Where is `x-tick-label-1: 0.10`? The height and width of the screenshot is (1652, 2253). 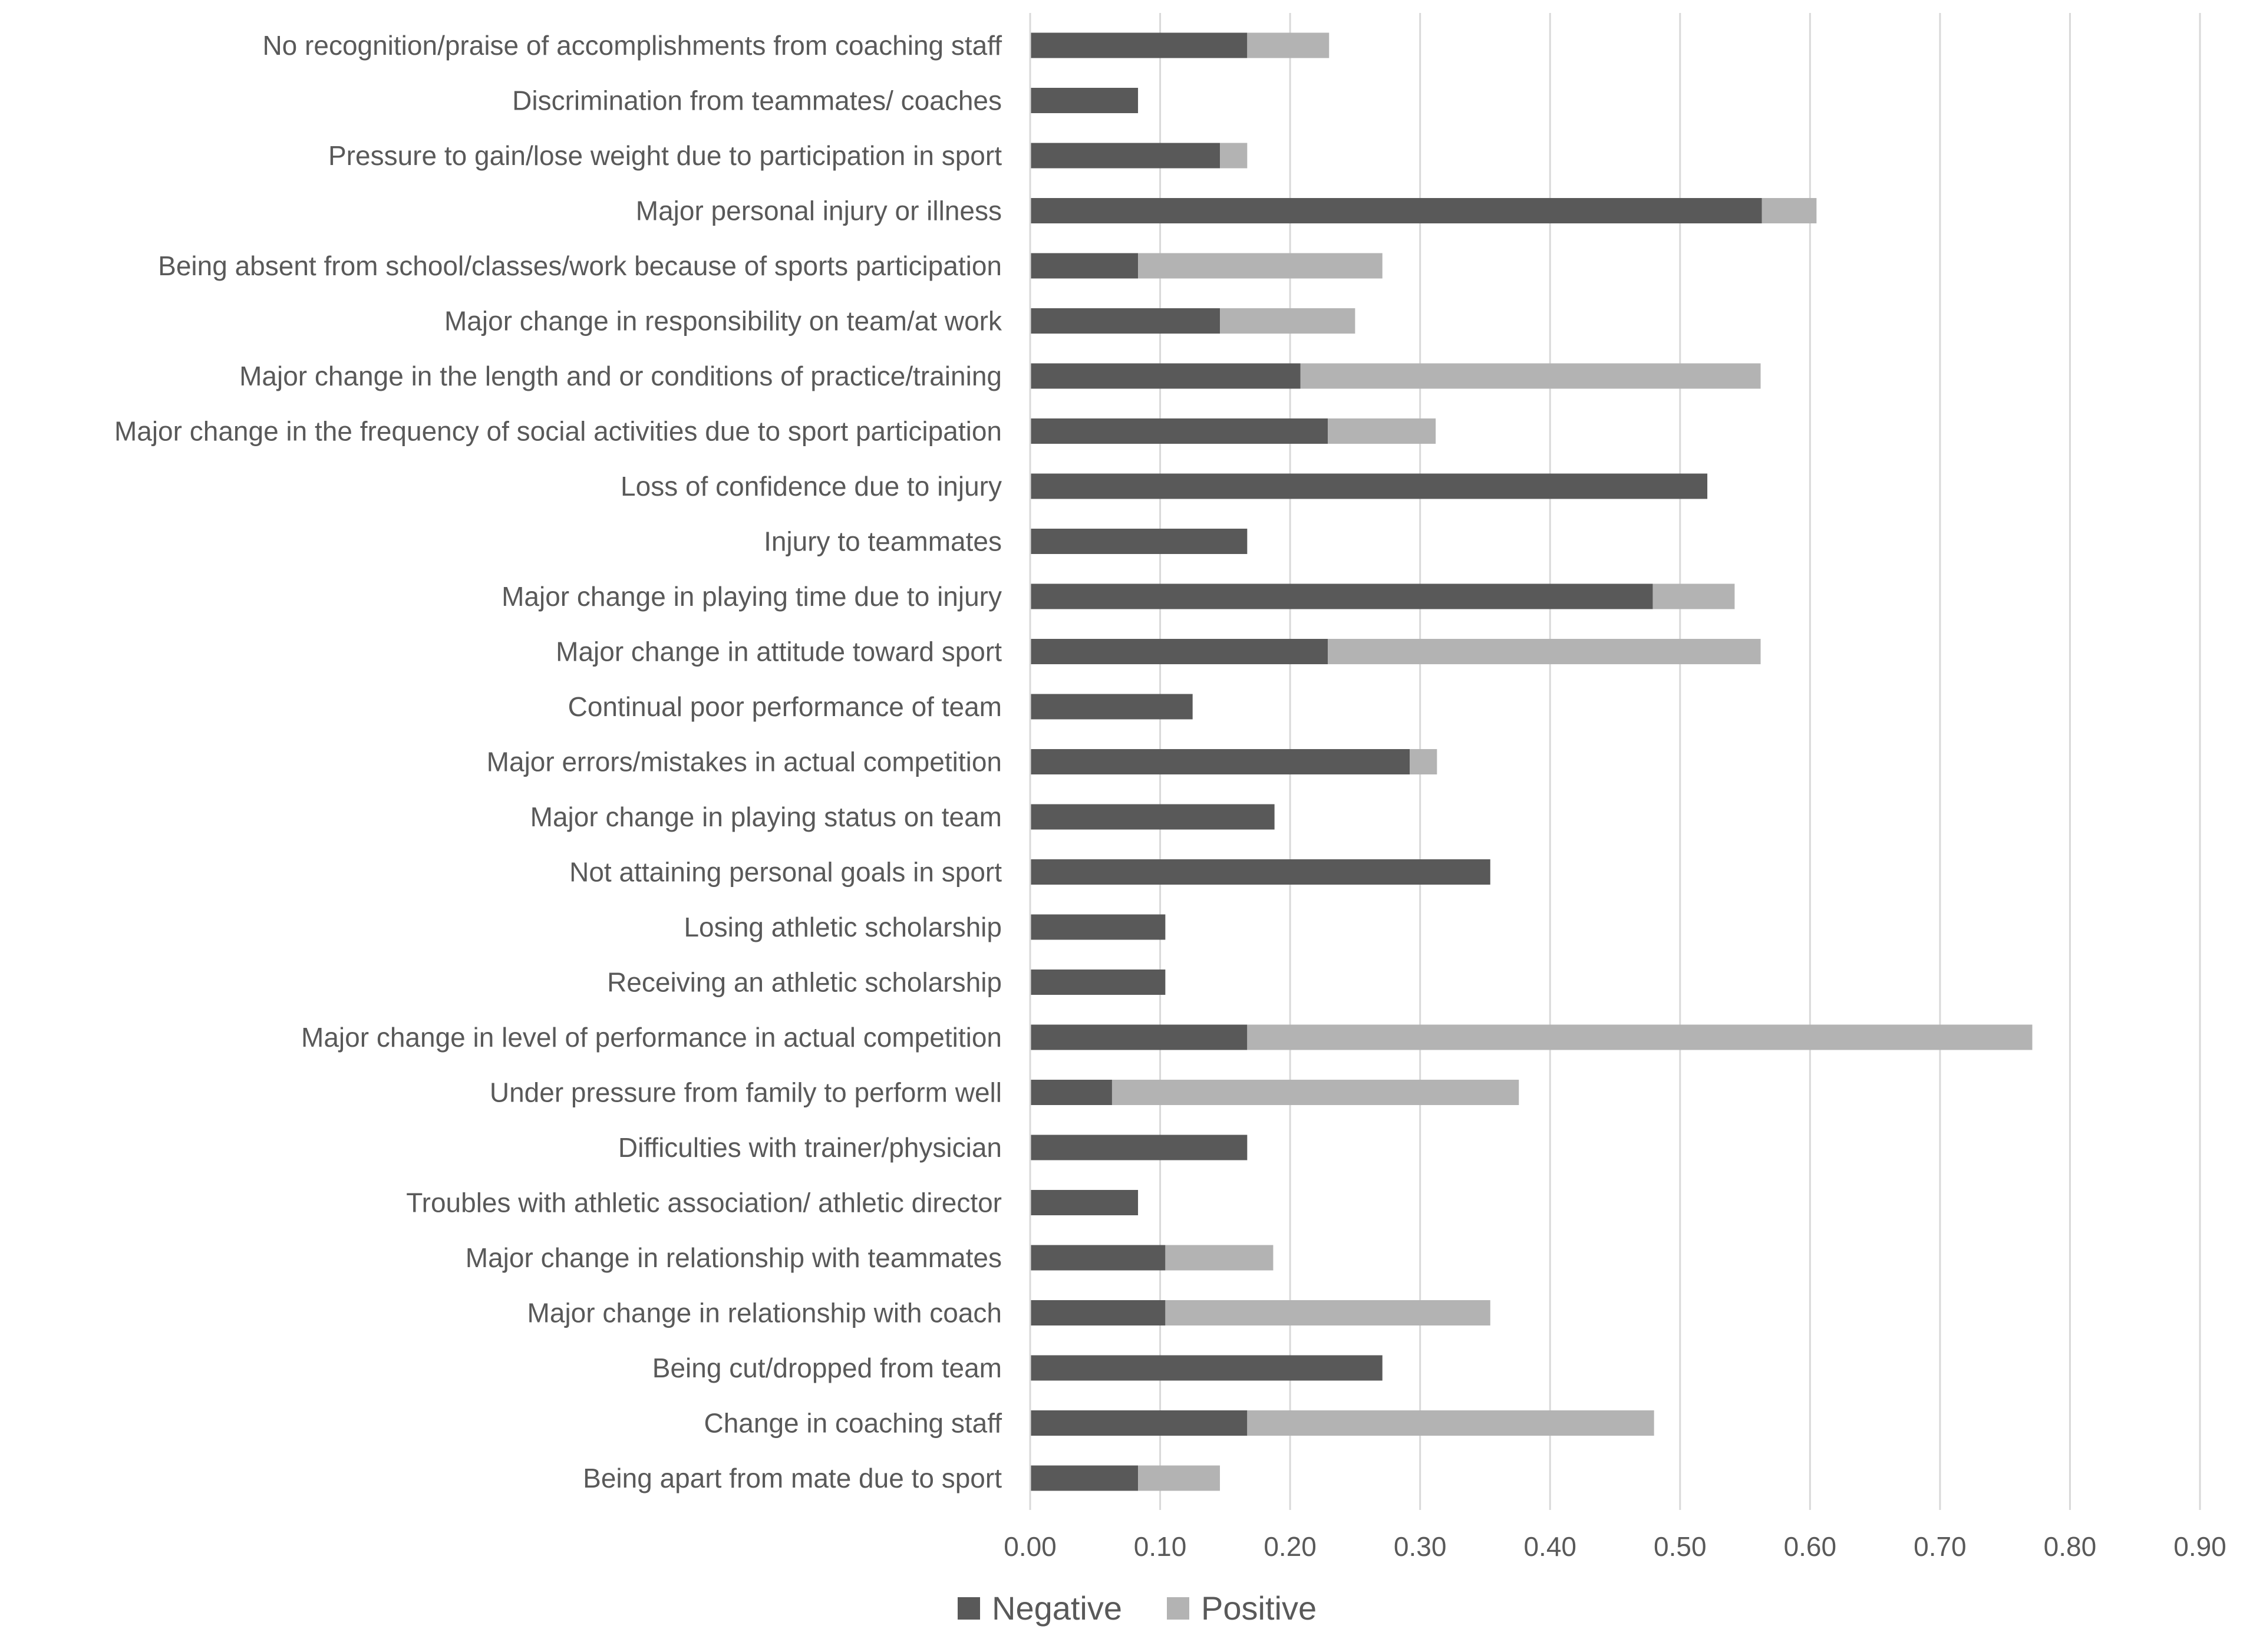
x-tick-label-1: 0.10 is located at coordinates (1160, 1547).